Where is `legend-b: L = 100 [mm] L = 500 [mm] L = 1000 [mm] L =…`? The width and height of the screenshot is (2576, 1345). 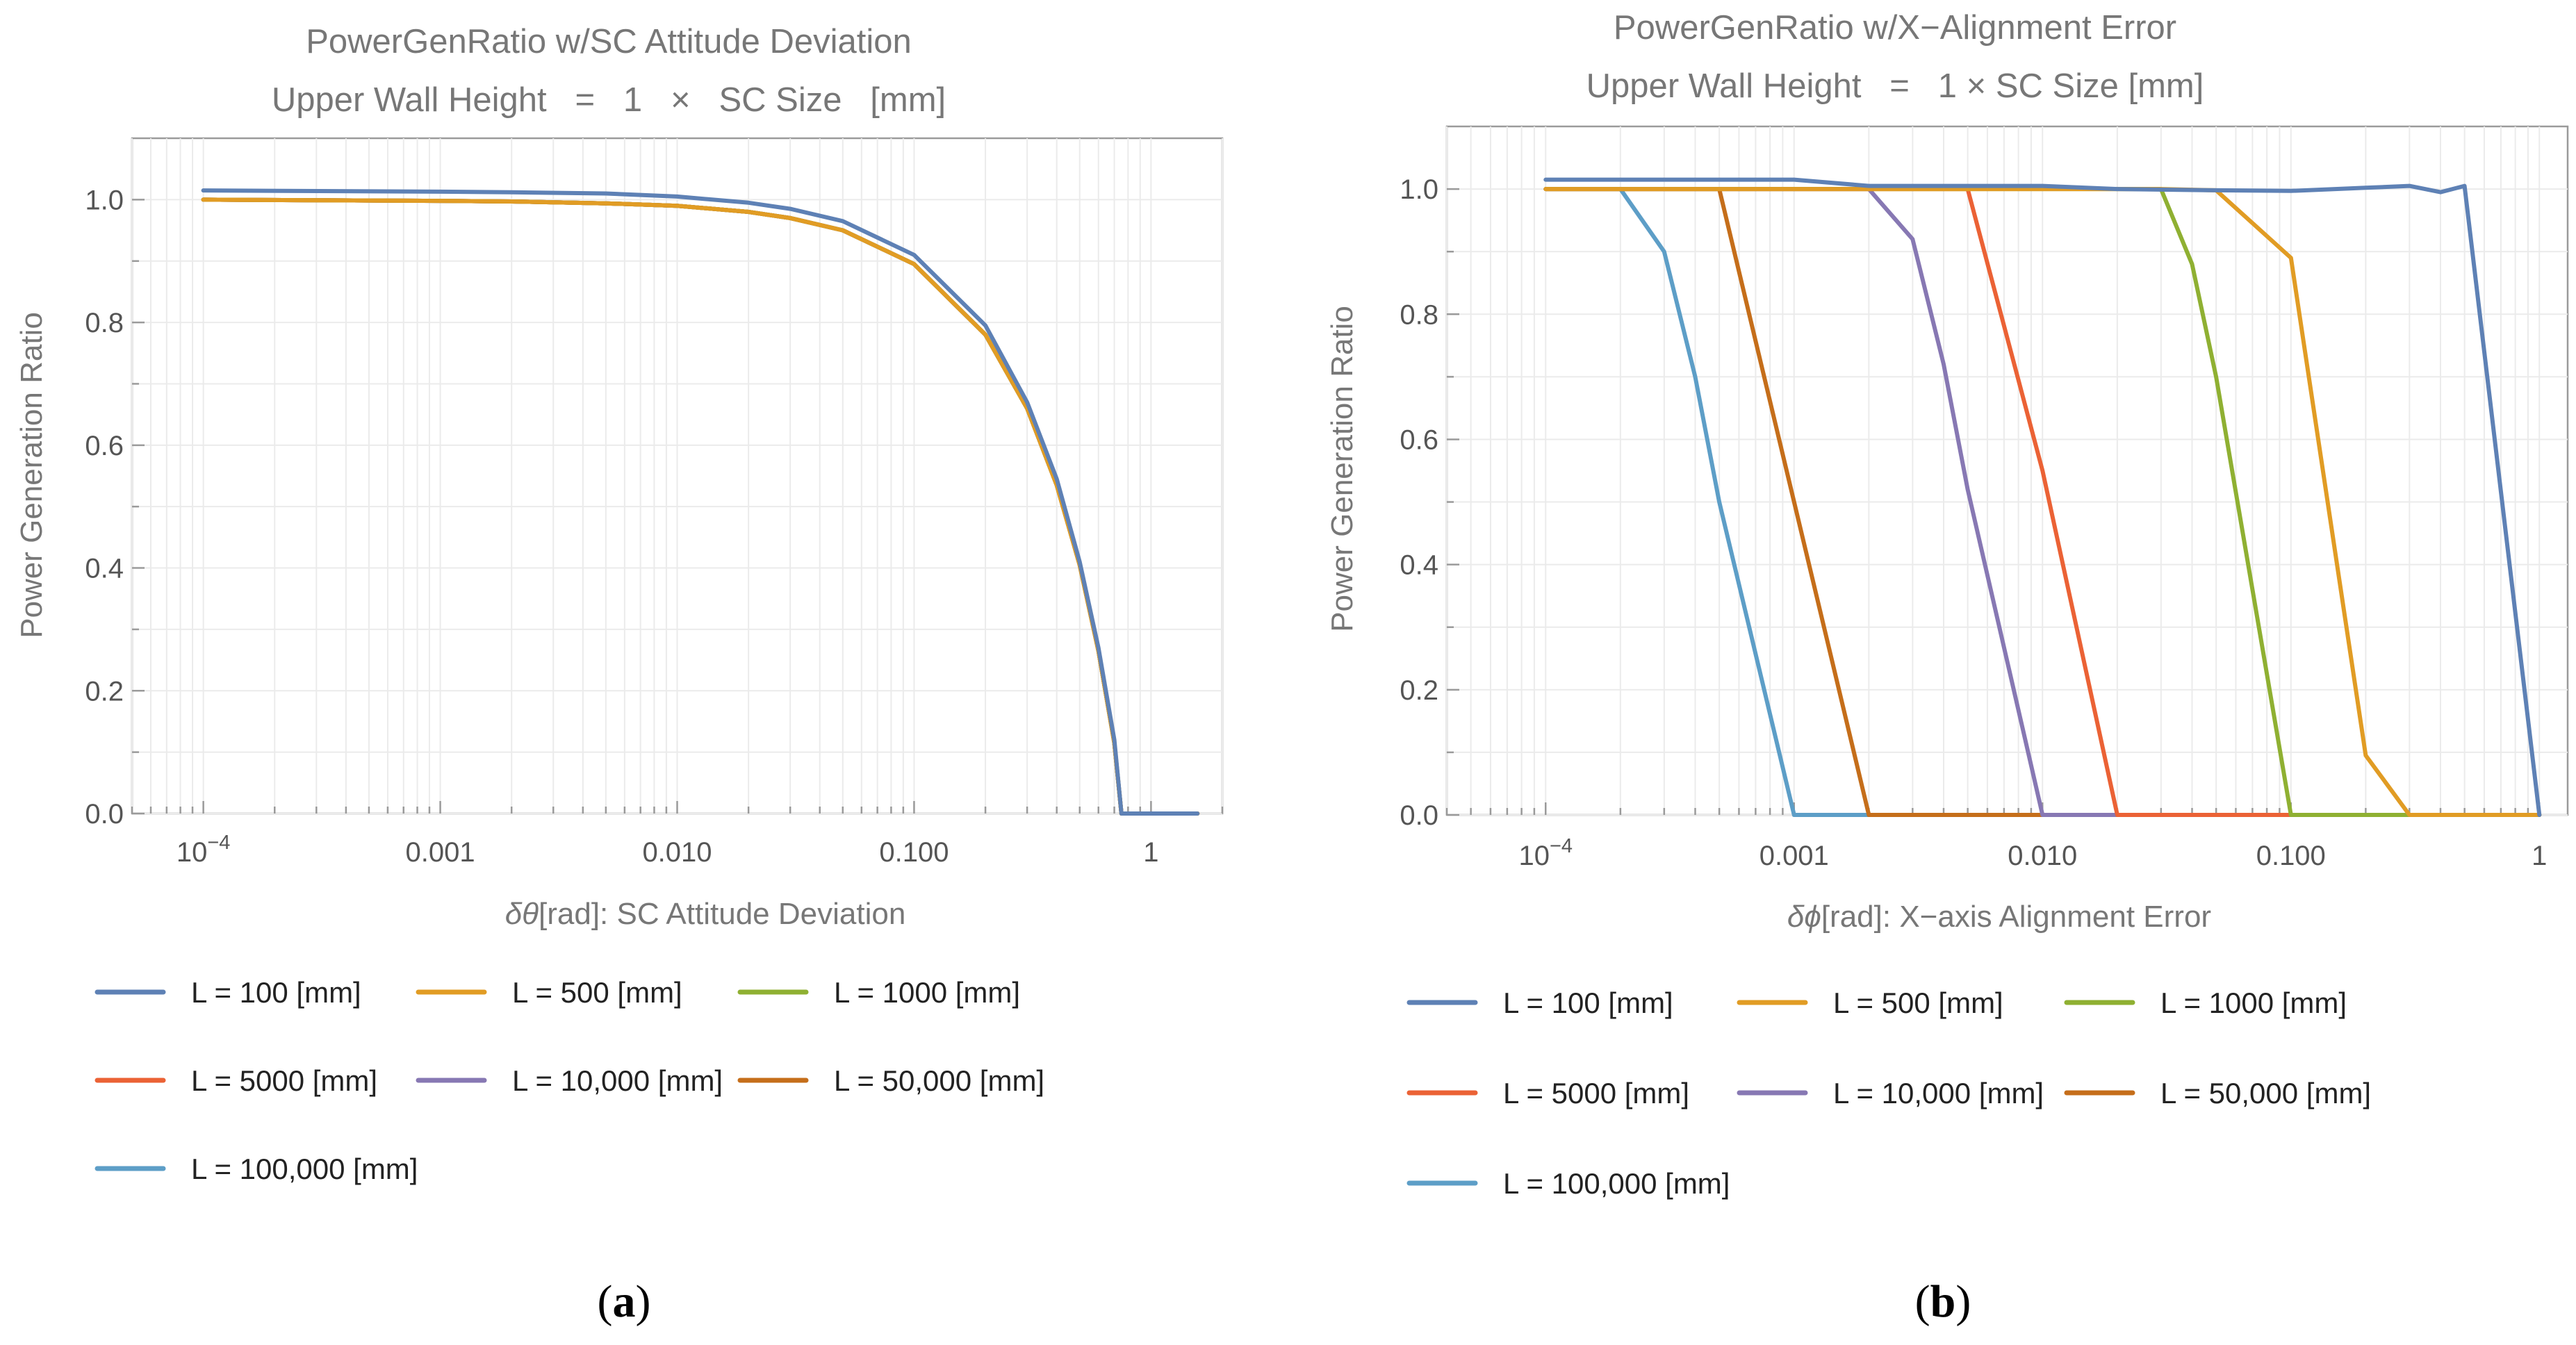
legend-b: L = 100 [mm] L = 500 [mm] L = 1000 [mm] L =… is located at coordinates (1889, 1093).